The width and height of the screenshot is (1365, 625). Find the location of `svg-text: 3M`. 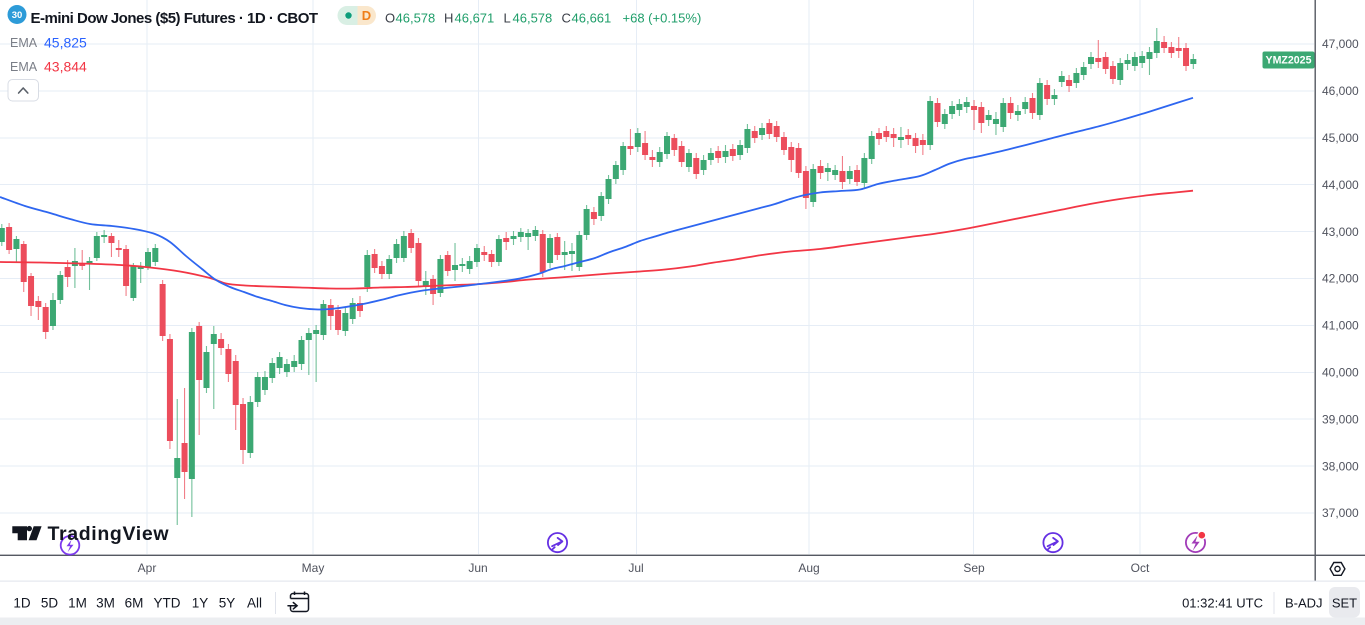

svg-text: 3M is located at coordinates (105, 603).